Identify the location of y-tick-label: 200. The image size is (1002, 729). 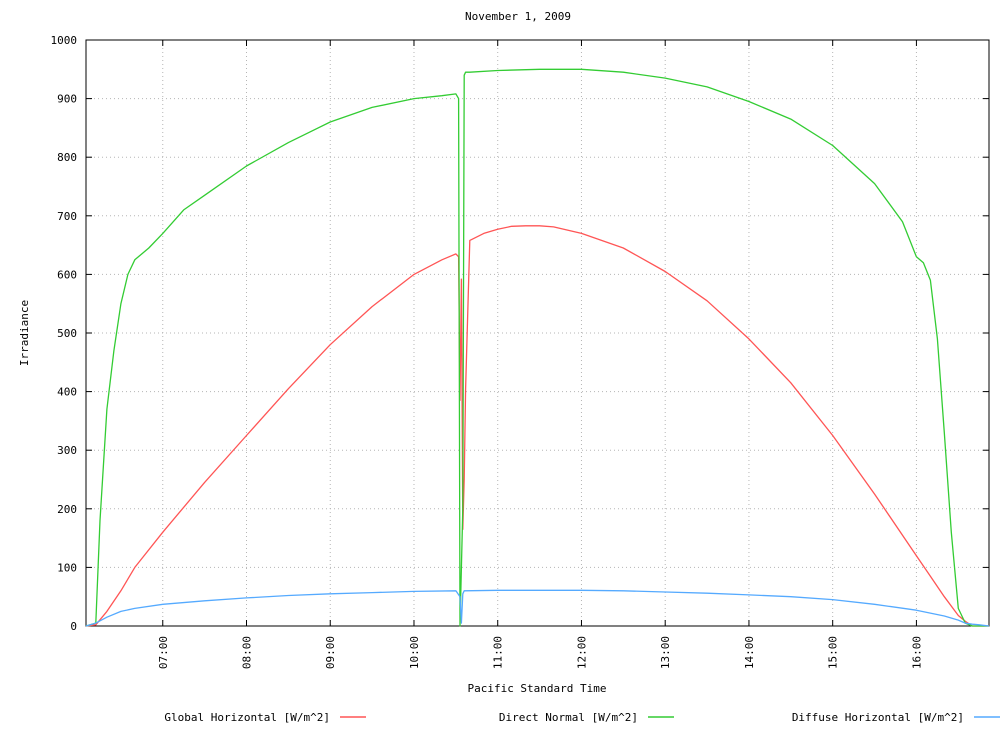
(67, 509).